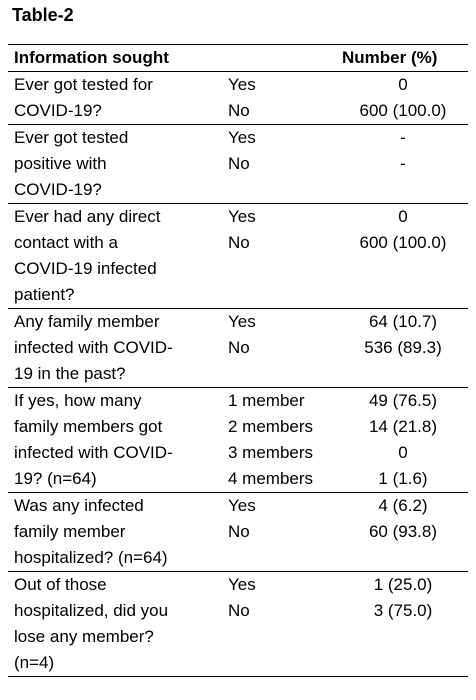 This screenshot has height=700, width=476. Describe the element at coordinates (91, 610) in the screenshot. I see `question-line: hospitalized, did you` at that location.